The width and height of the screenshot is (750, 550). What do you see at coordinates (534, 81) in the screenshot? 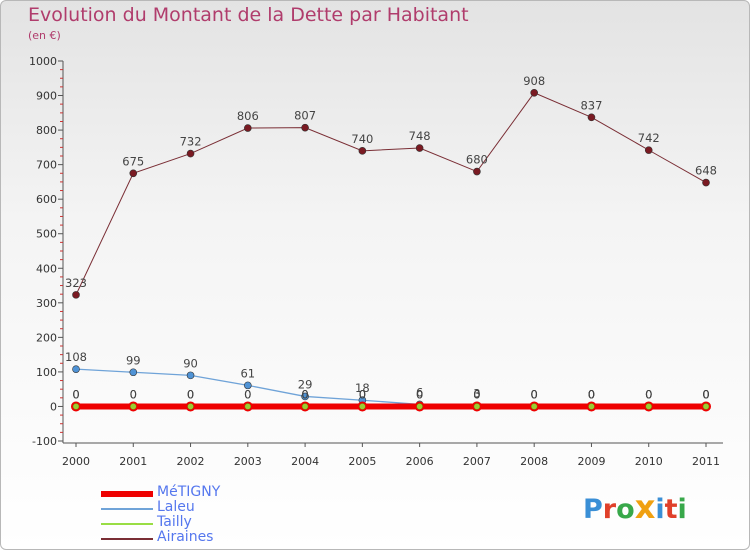
I see `data-label-airaines: 908` at bounding box center [534, 81].